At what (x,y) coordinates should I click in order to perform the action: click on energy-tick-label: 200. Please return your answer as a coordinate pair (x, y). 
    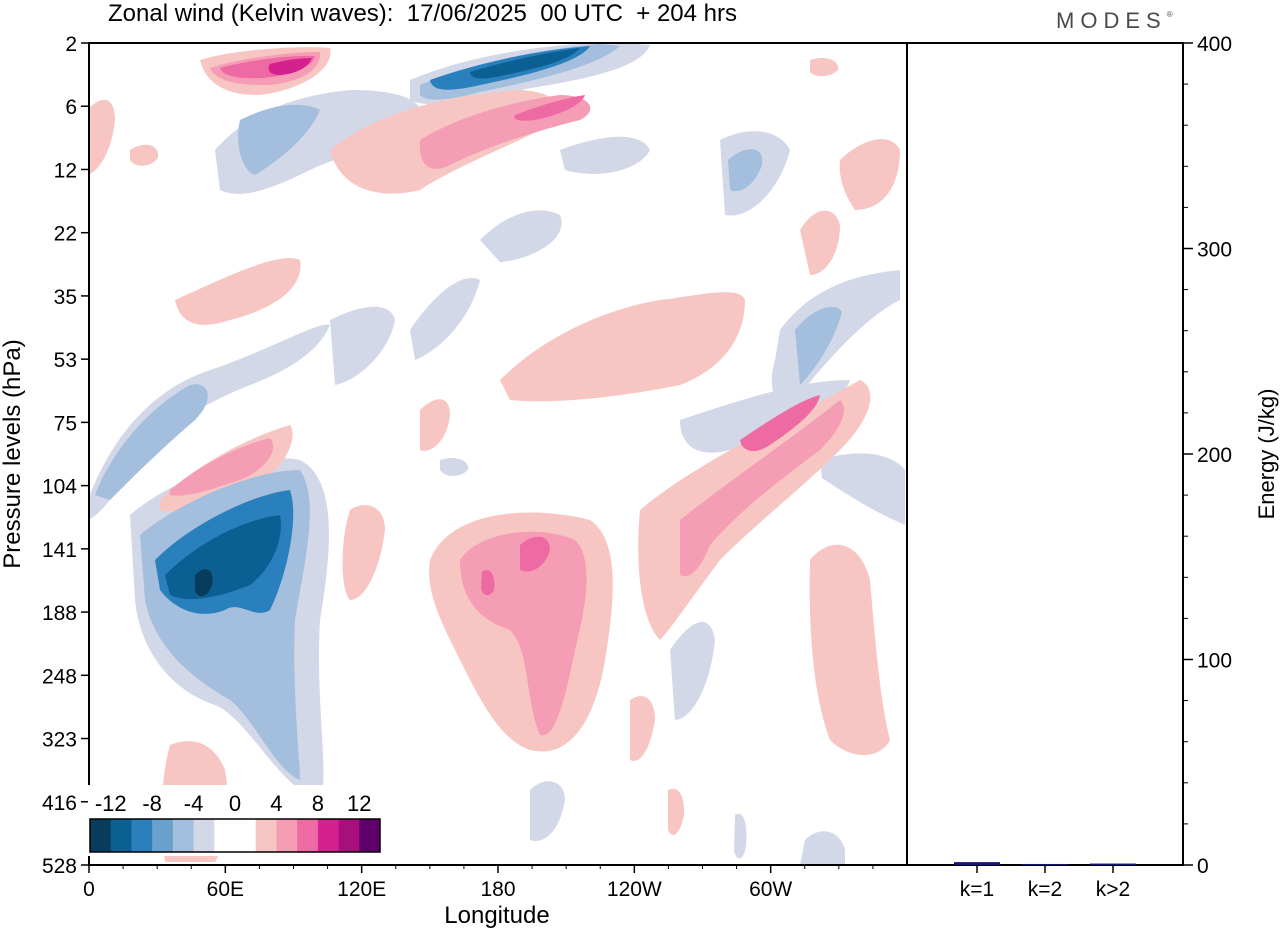
    Looking at the image, I should click on (1214, 455).